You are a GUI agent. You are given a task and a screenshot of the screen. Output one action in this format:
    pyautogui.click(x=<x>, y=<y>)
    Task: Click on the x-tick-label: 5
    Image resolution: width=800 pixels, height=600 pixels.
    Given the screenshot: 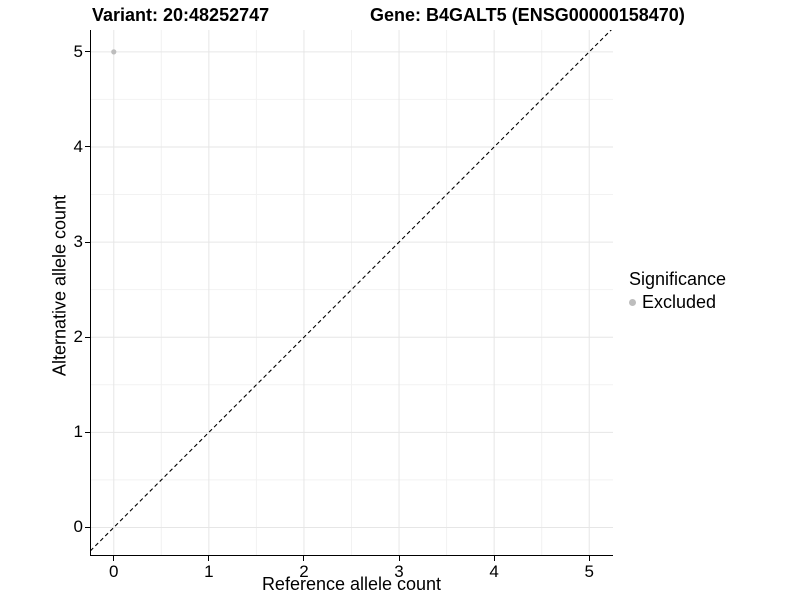 What is the action you would take?
    pyautogui.click(x=589, y=571)
    